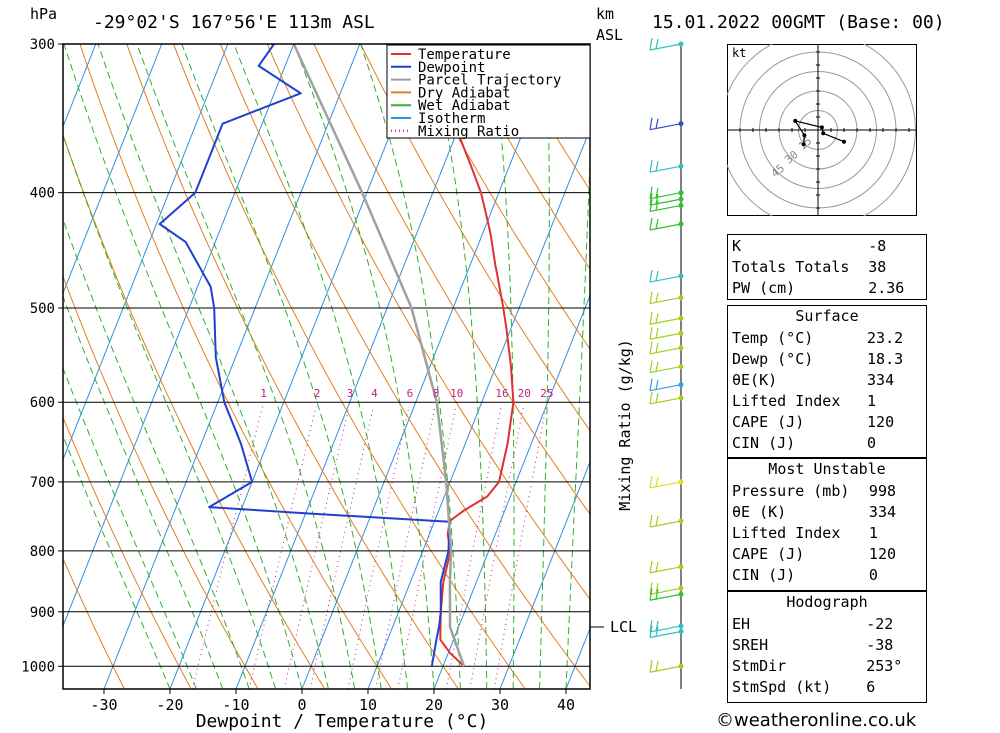 Image resolution: width=1000 pixels, height=733 pixels. What do you see at coordinates (880, 644) in the screenshot?
I see `index-value: -38` at bounding box center [880, 644].